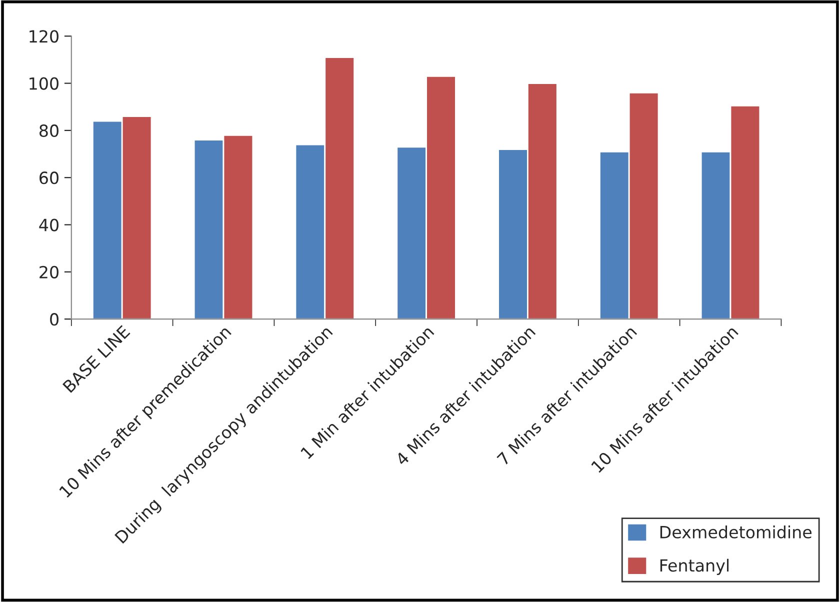 The image size is (840, 602). What do you see at coordinates (44, 36) in the screenshot?
I see `y-tick-label: 120` at bounding box center [44, 36].